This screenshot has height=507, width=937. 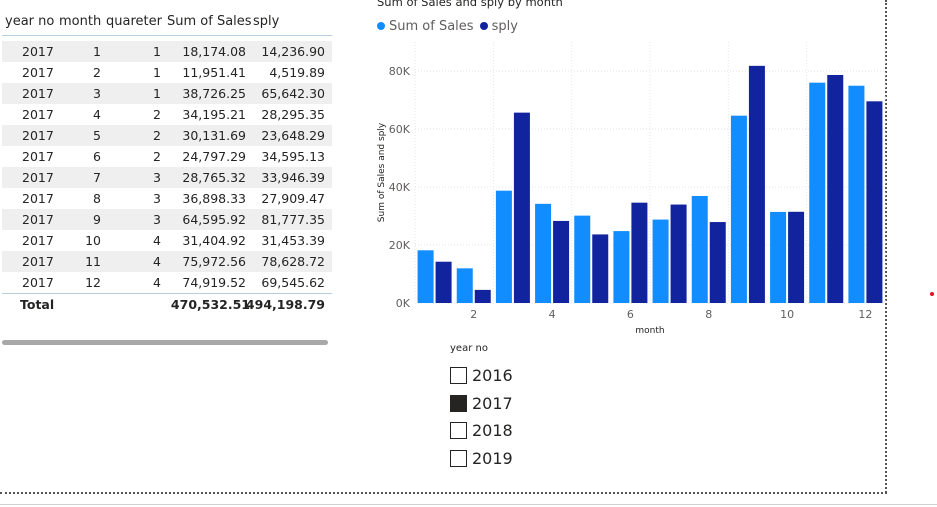 What do you see at coordinates (157, 177) in the screenshot?
I see `cell-quarter: 3` at bounding box center [157, 177].